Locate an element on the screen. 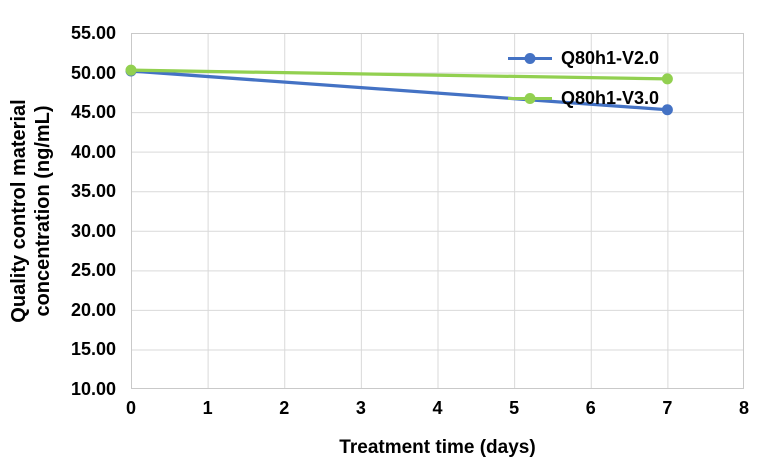 This screenshot has width=776, height=473. x-tick-label: 1 is located at coordinates (207, 408).